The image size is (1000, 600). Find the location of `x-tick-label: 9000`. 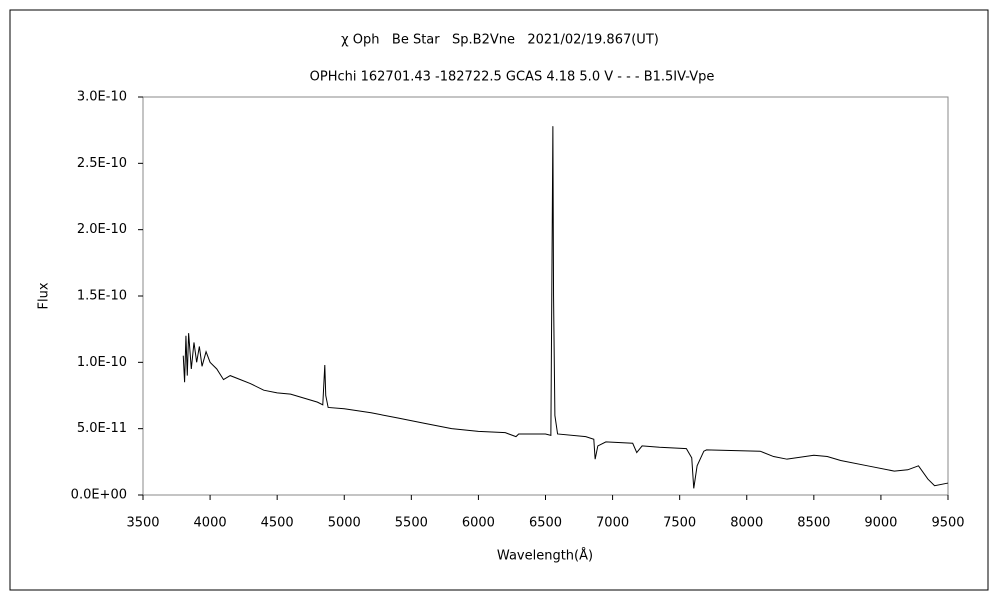

x-tick-label: 9000 is located at coordinates (880, 523).